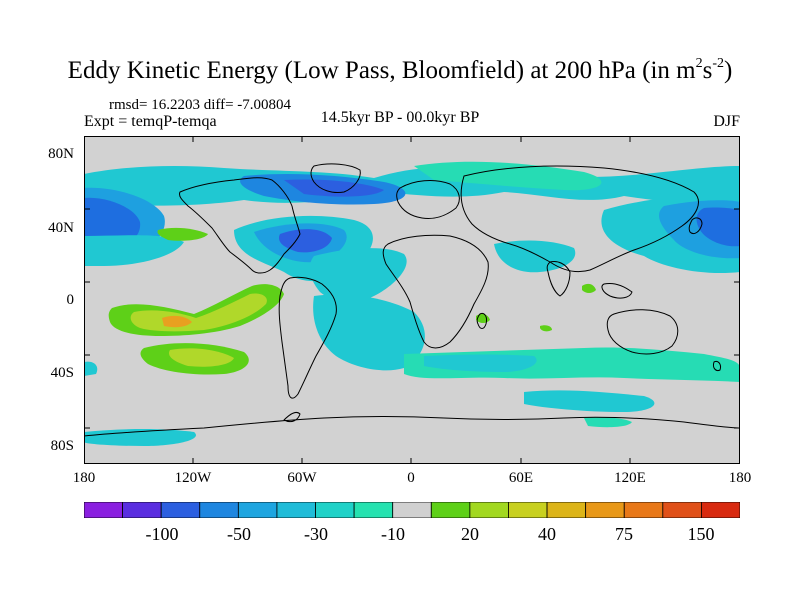  Describe the element at coordinates (70, 300) in the screenshot. I see `lat-label-0: 0` at that location.